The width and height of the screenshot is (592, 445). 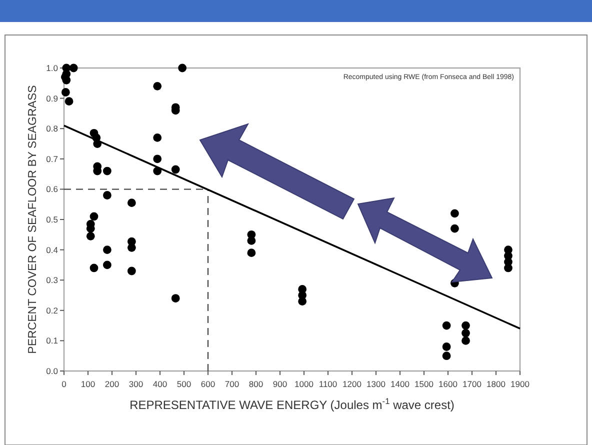 I want to click on y-tick-label: 0.5, so click(x=52, y=219).